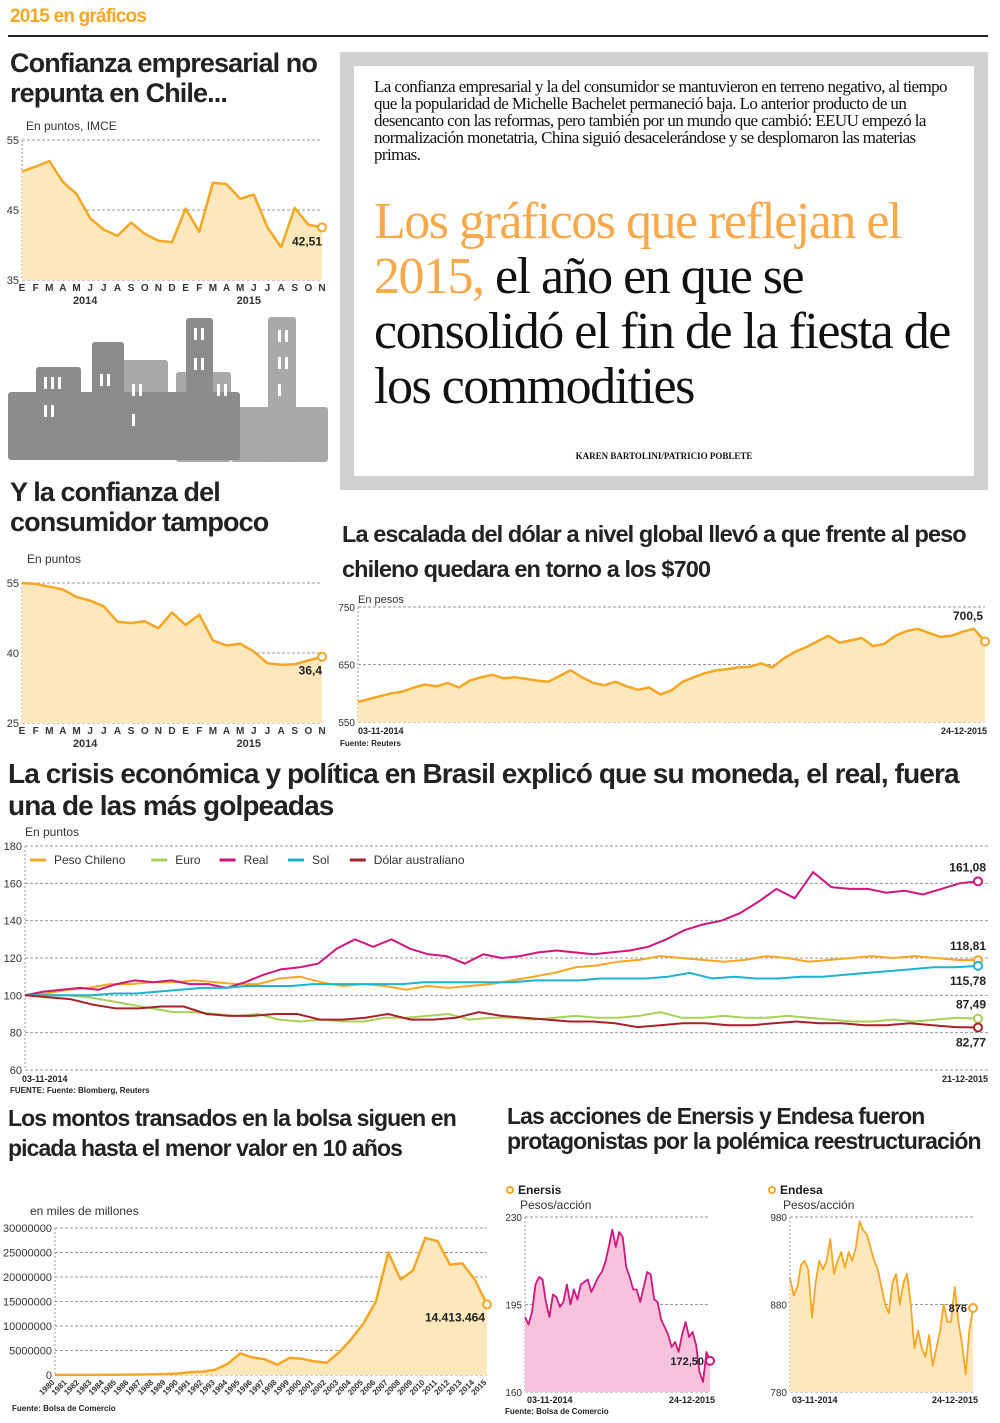 This screenshot has height=1423, width=1000. What do you see at coordinates (16, 1034) in the screenshot?
I see `y-tick-label: 80` at bounding box center [16, 1034].